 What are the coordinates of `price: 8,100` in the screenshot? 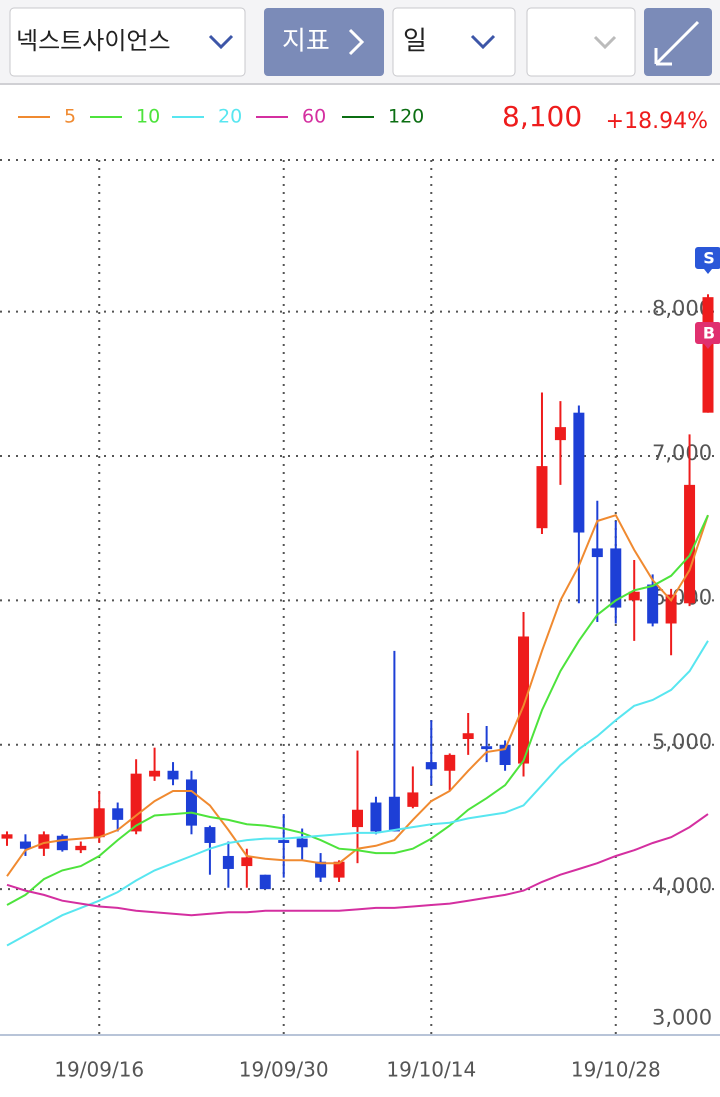 It's located at (542, 116).